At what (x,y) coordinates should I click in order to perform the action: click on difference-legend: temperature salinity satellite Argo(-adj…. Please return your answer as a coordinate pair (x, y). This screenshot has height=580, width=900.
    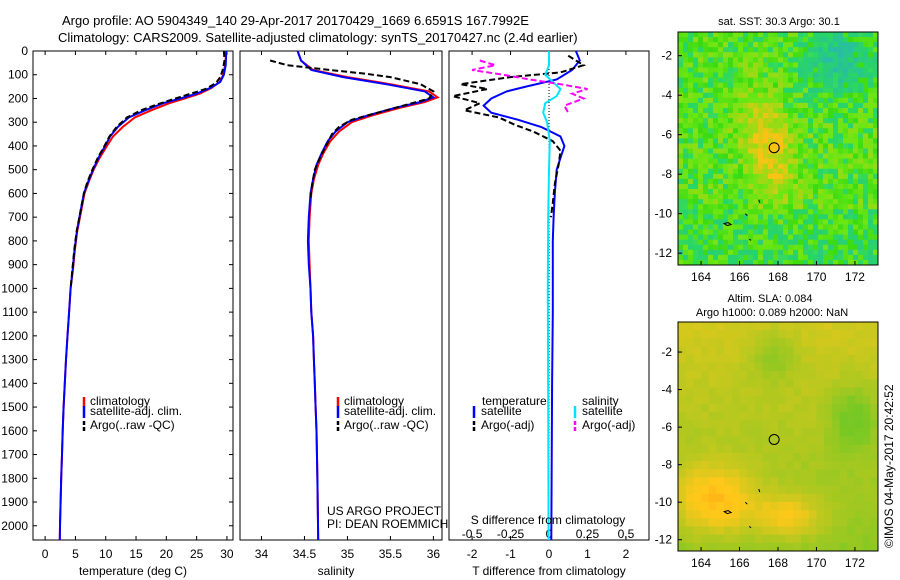
    Looking at the image, I should click on (553, 413).